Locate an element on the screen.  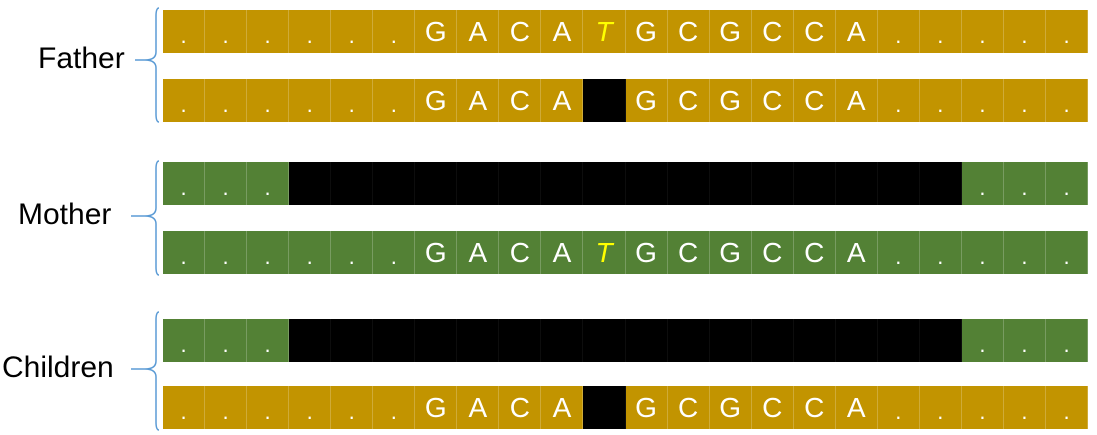
children-label: Children is located at coordinates (58, 367).